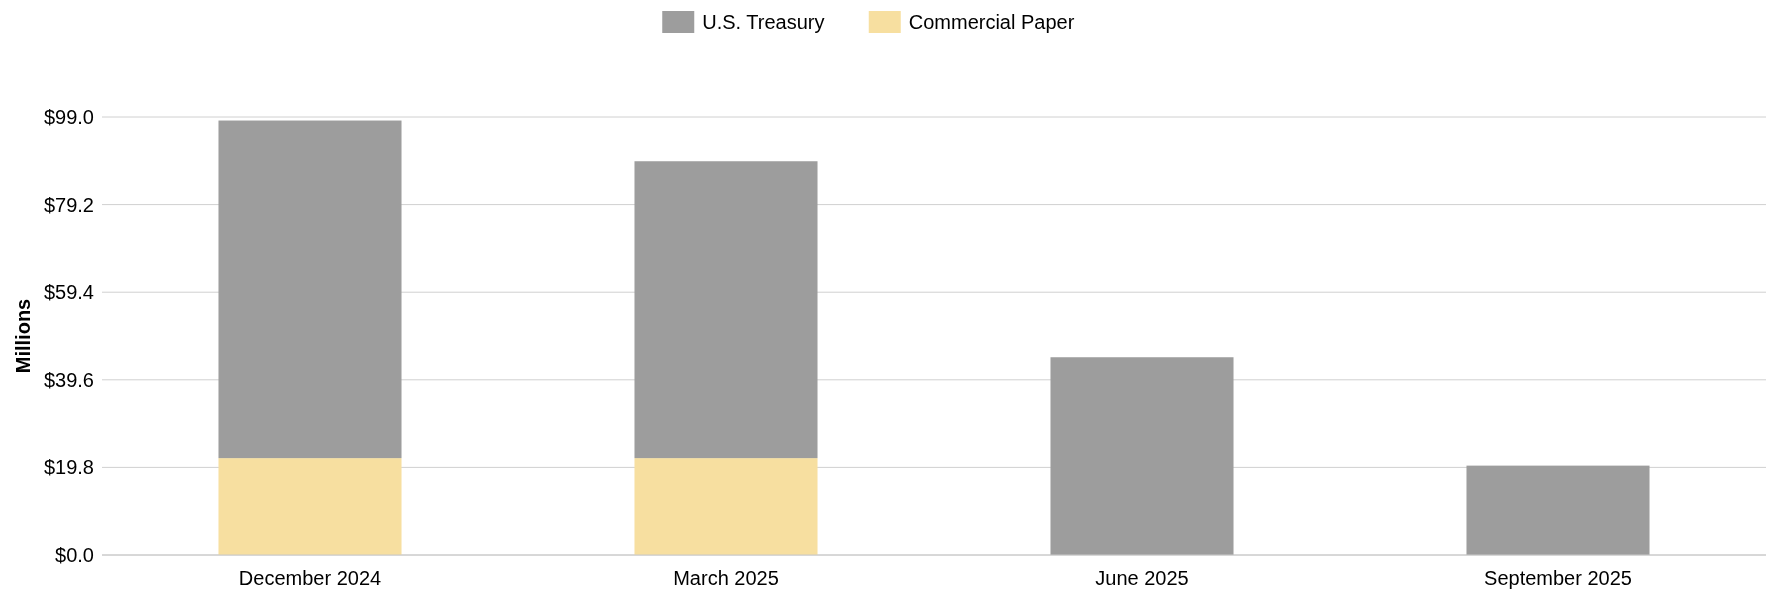 This screenshot has width=1769, height=597. I want to click on x-tick-label: March 2025, so click(726, 578).